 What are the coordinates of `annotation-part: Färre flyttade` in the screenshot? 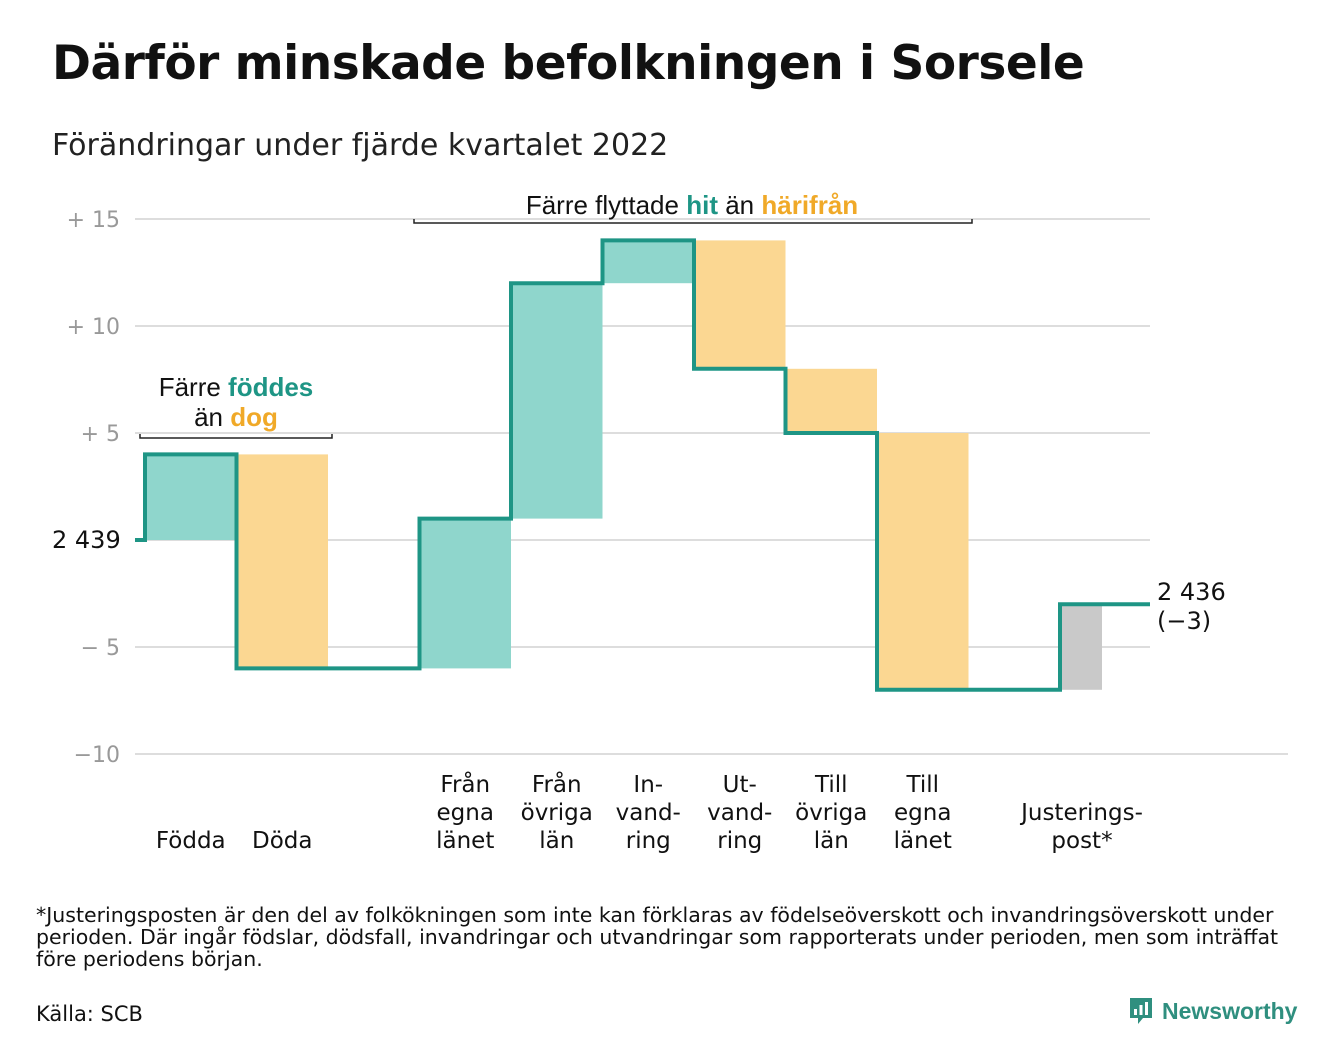 It's located at (606, 205).